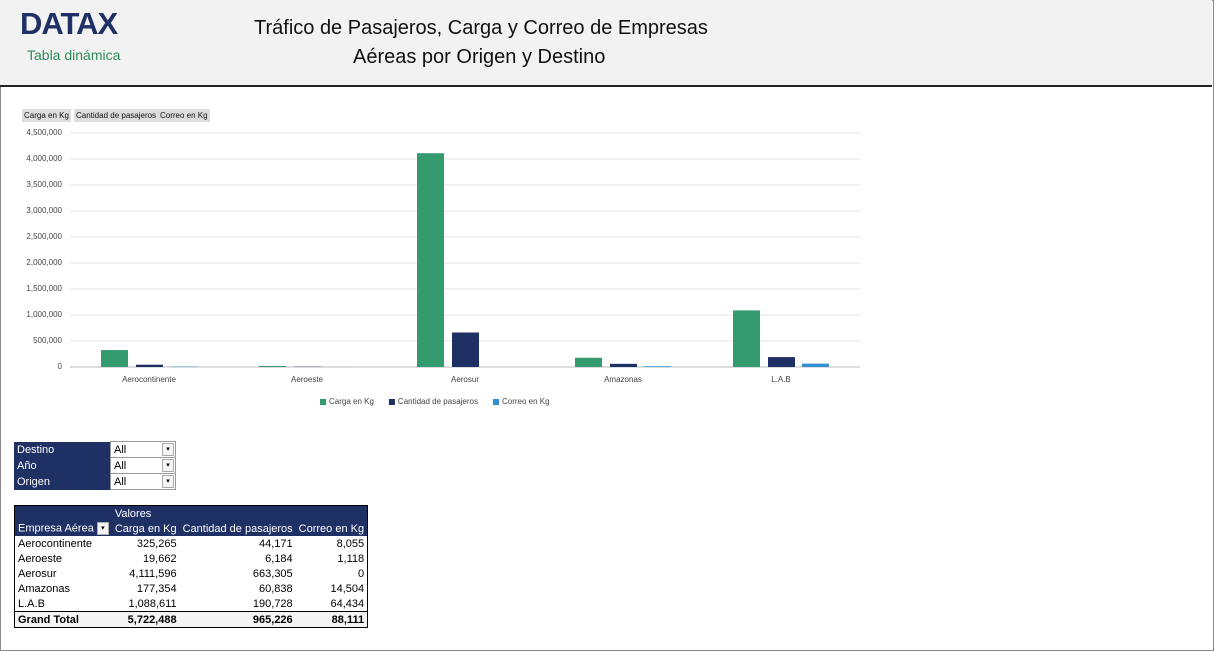  Describe the element at coordinates (37, 573) in the screenshot. I see `cell: Aerosur` at that location.